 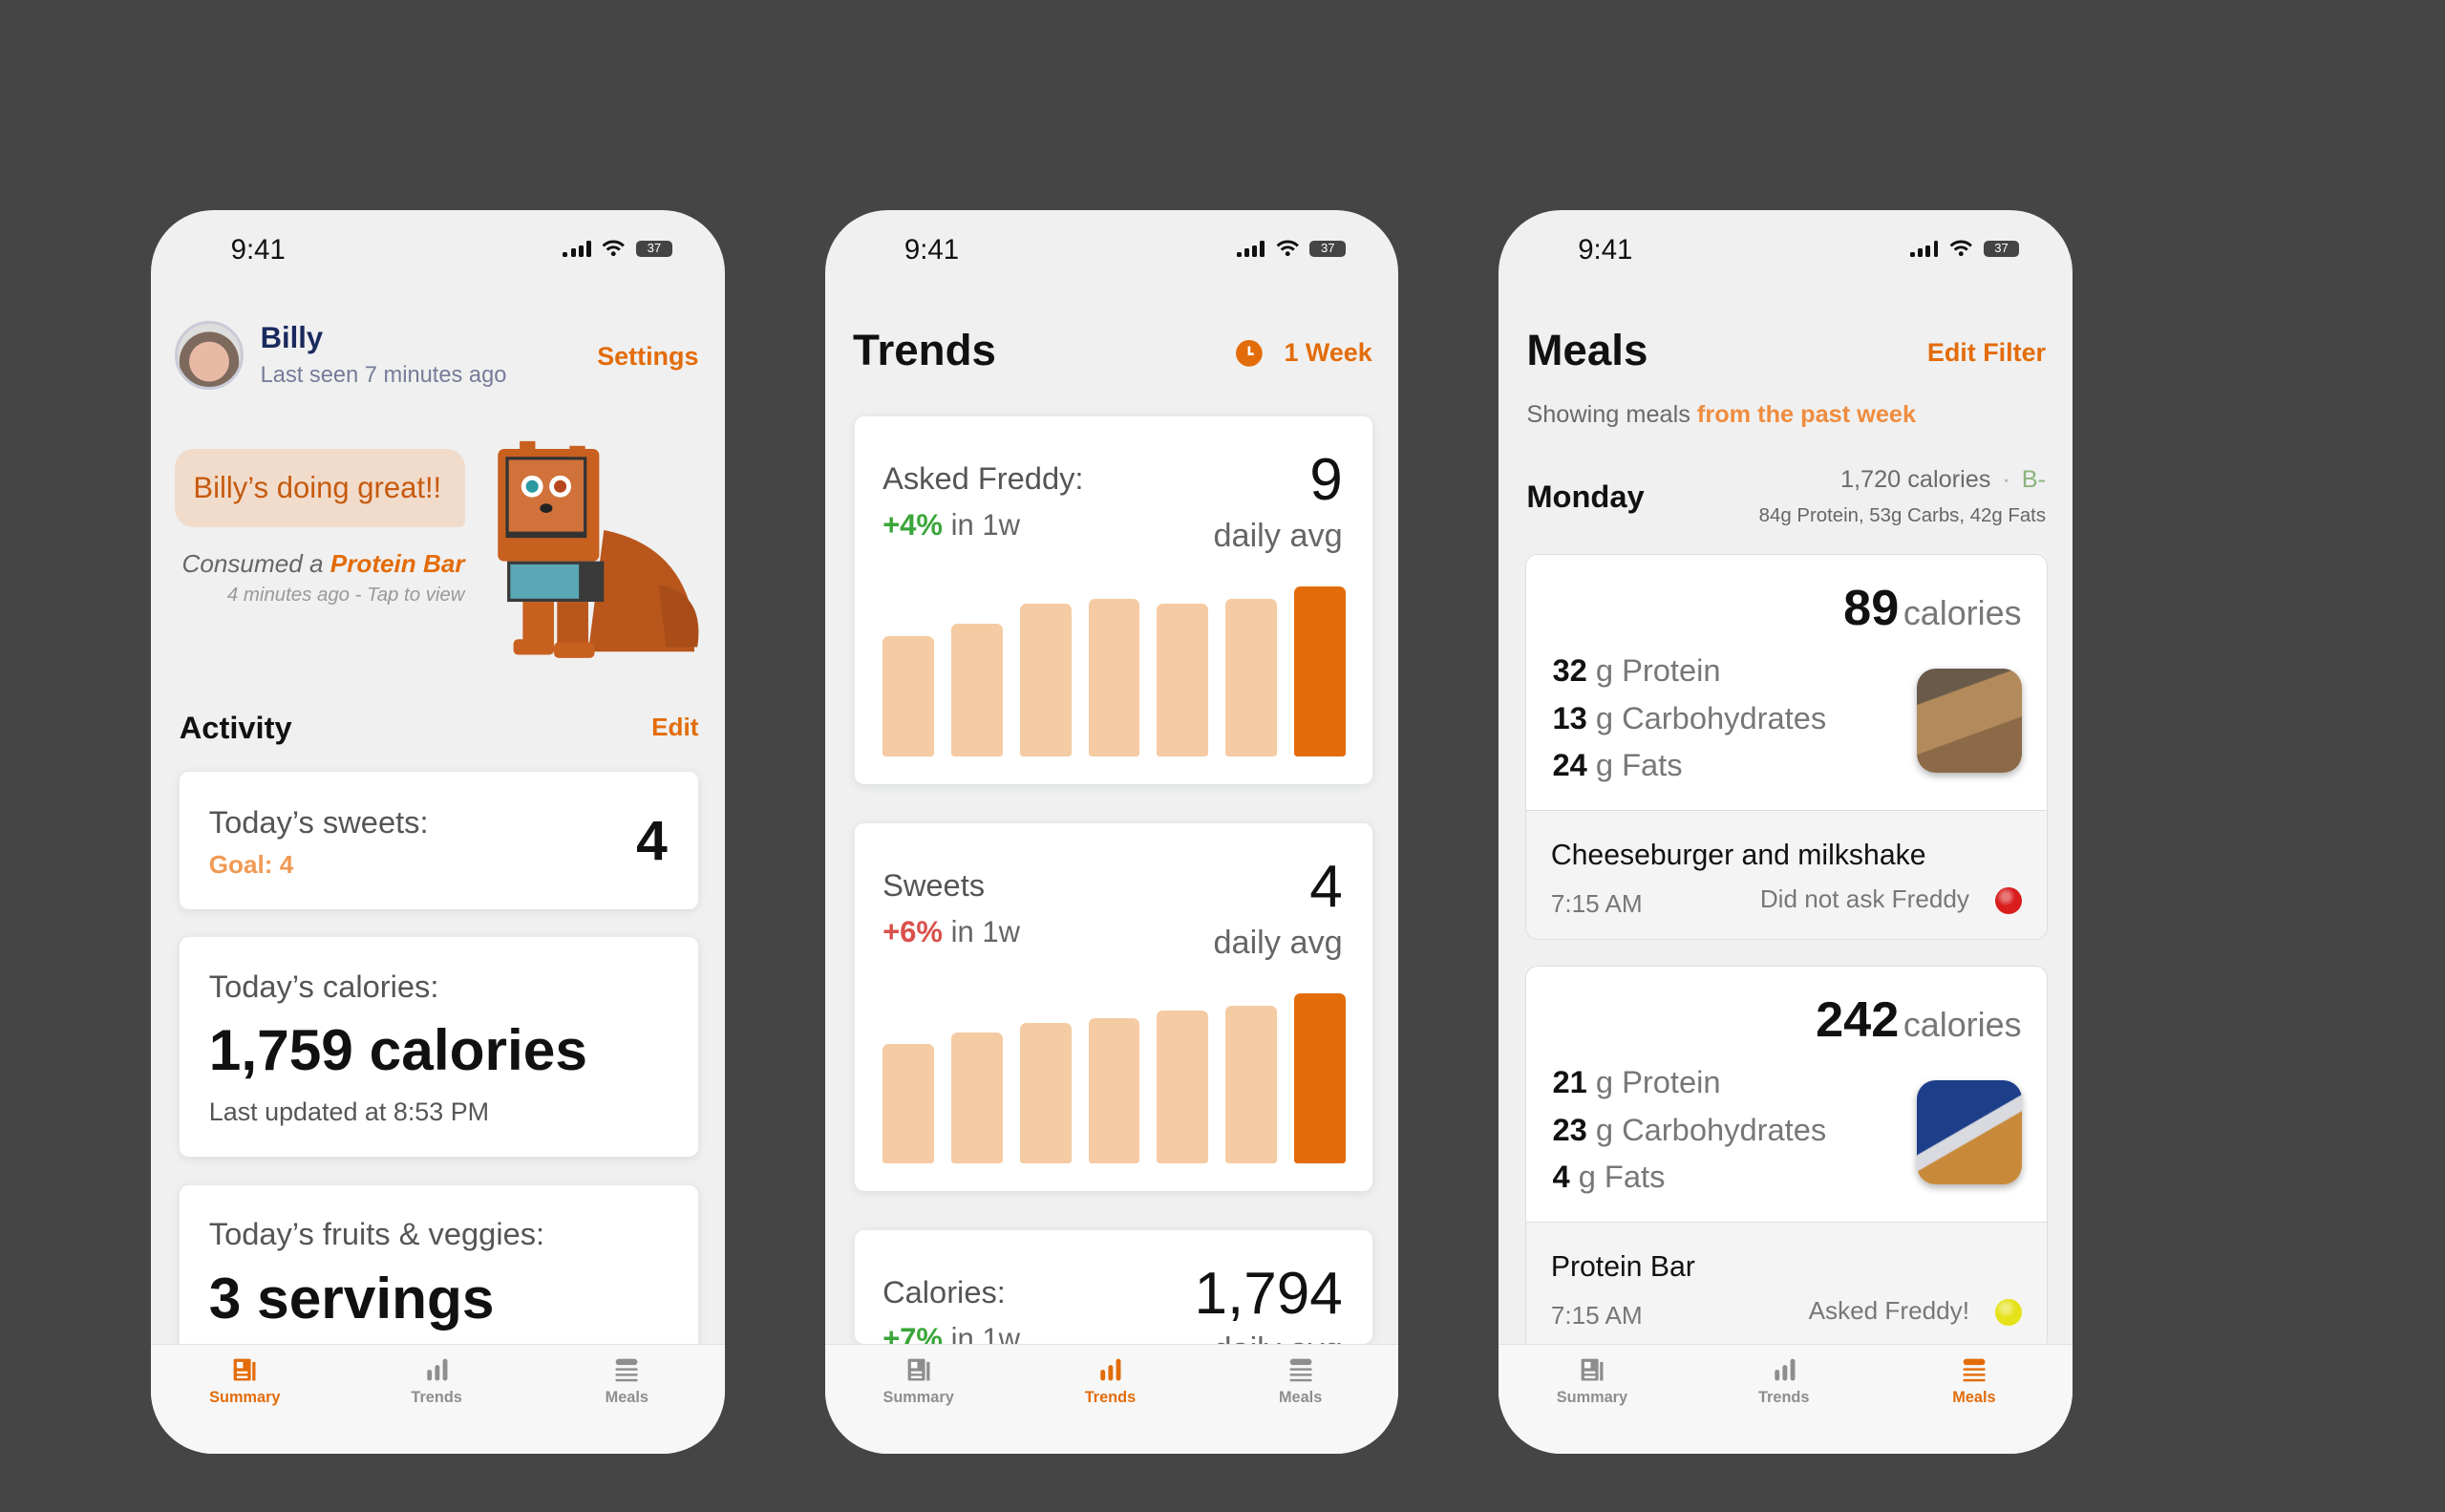 What do you see at coordinates (1690, 717) in the screenshot?
I see `meal-carbs: 13 g Carbohydrates` at bounding box center [1690, 717].